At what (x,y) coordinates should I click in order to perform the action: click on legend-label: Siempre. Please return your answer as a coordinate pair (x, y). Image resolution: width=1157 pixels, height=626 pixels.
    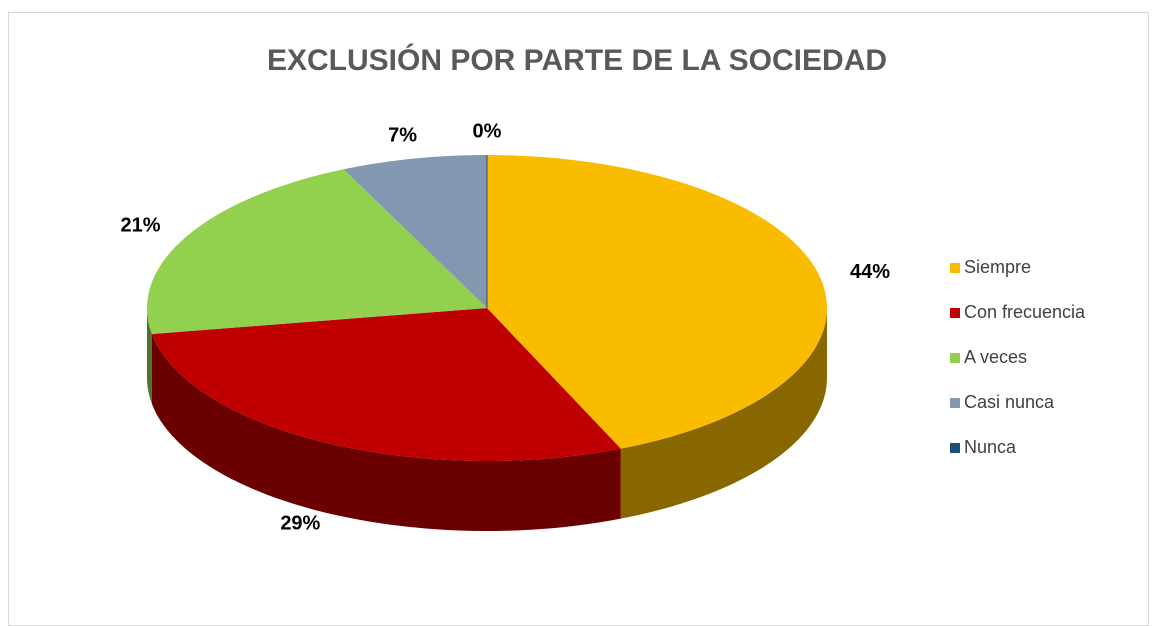
    Looking at the image, I should click on (997, 267).